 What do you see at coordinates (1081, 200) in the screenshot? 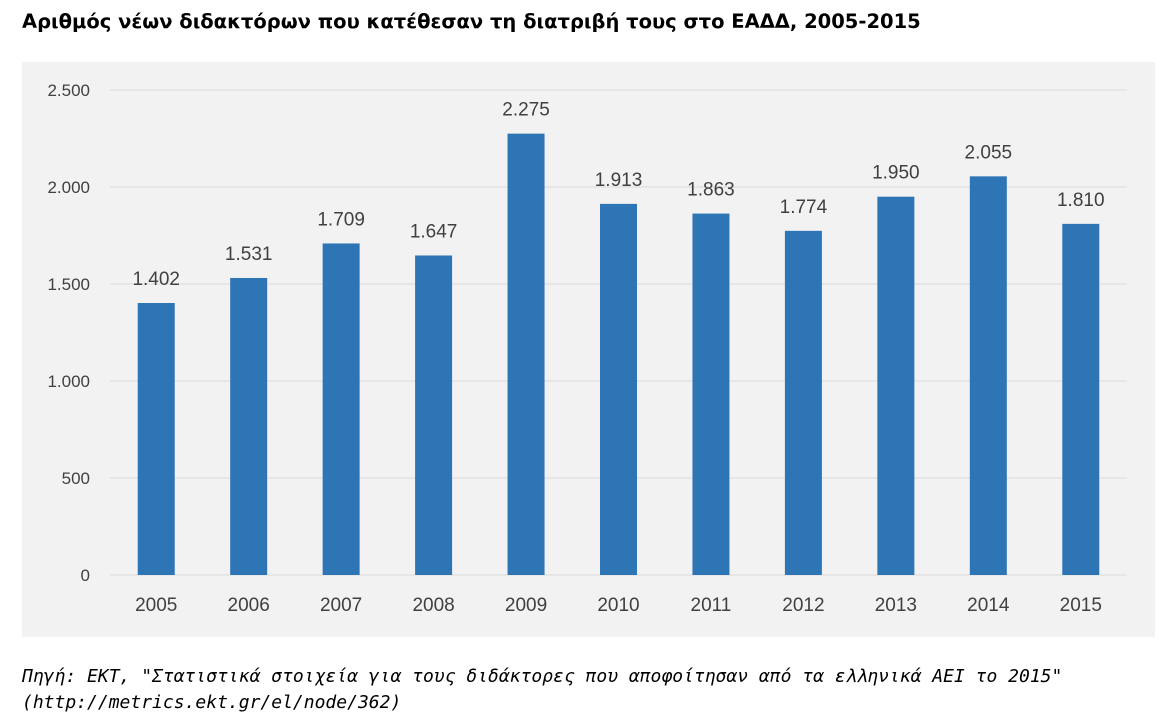
I see `data-label-2015: 1.810` at bounding box center [1081, 200].